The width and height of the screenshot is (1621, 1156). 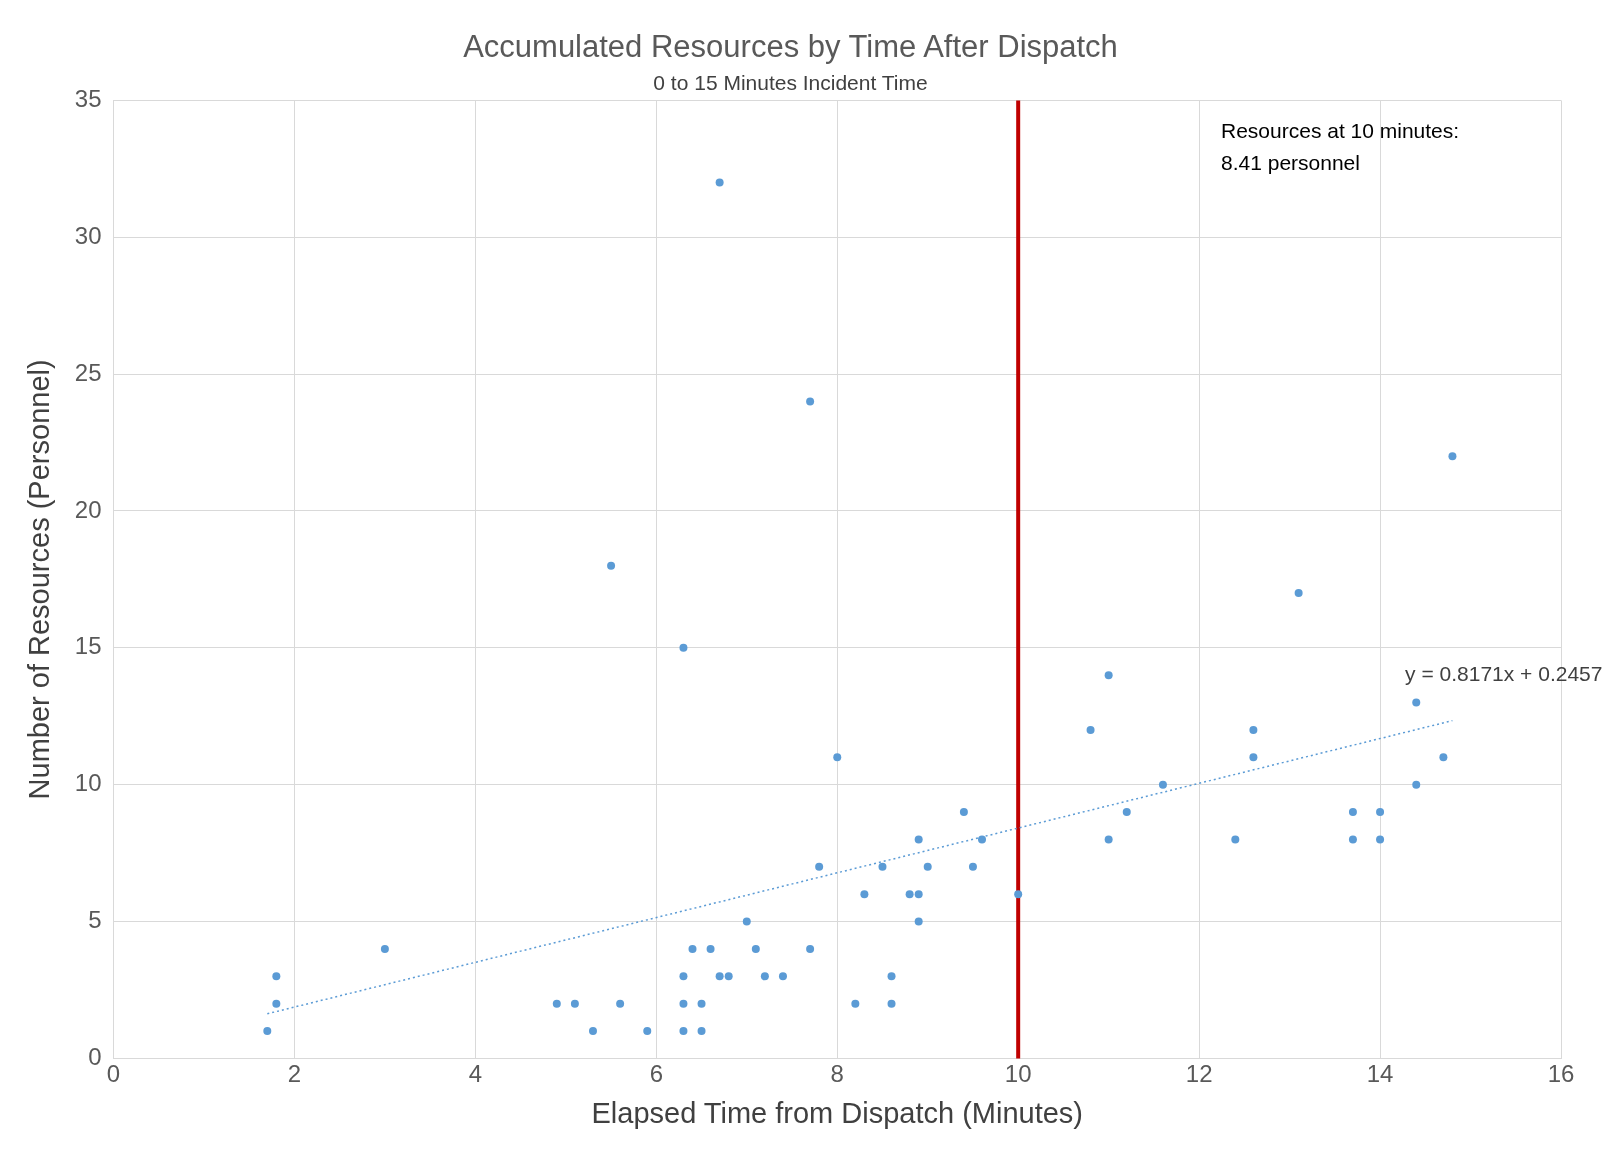 What do you see at coordinates (837, 1112) in the screenshot?
I see `x-axis-title: Elapsed Time from Dispatch (Minutes)` at bounding box center [837, 1112].